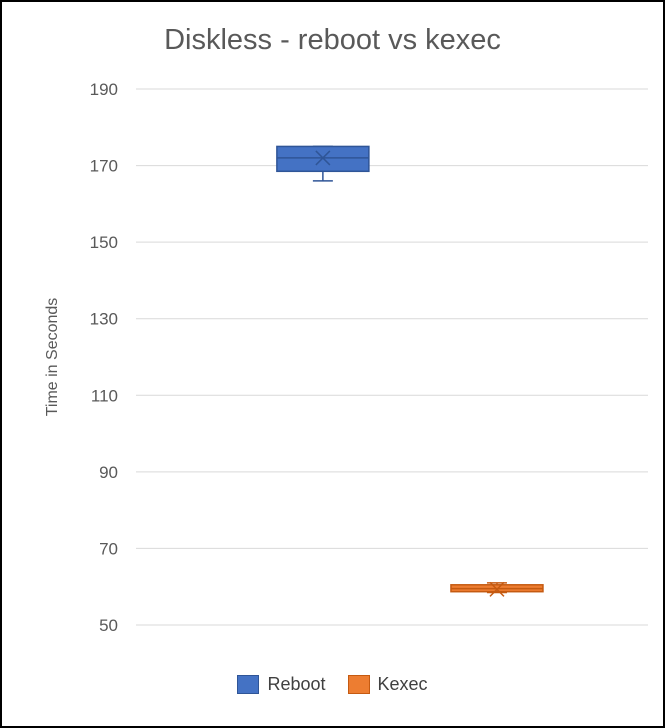  I want to click on y-tick-label: 90, so click(108, 472).